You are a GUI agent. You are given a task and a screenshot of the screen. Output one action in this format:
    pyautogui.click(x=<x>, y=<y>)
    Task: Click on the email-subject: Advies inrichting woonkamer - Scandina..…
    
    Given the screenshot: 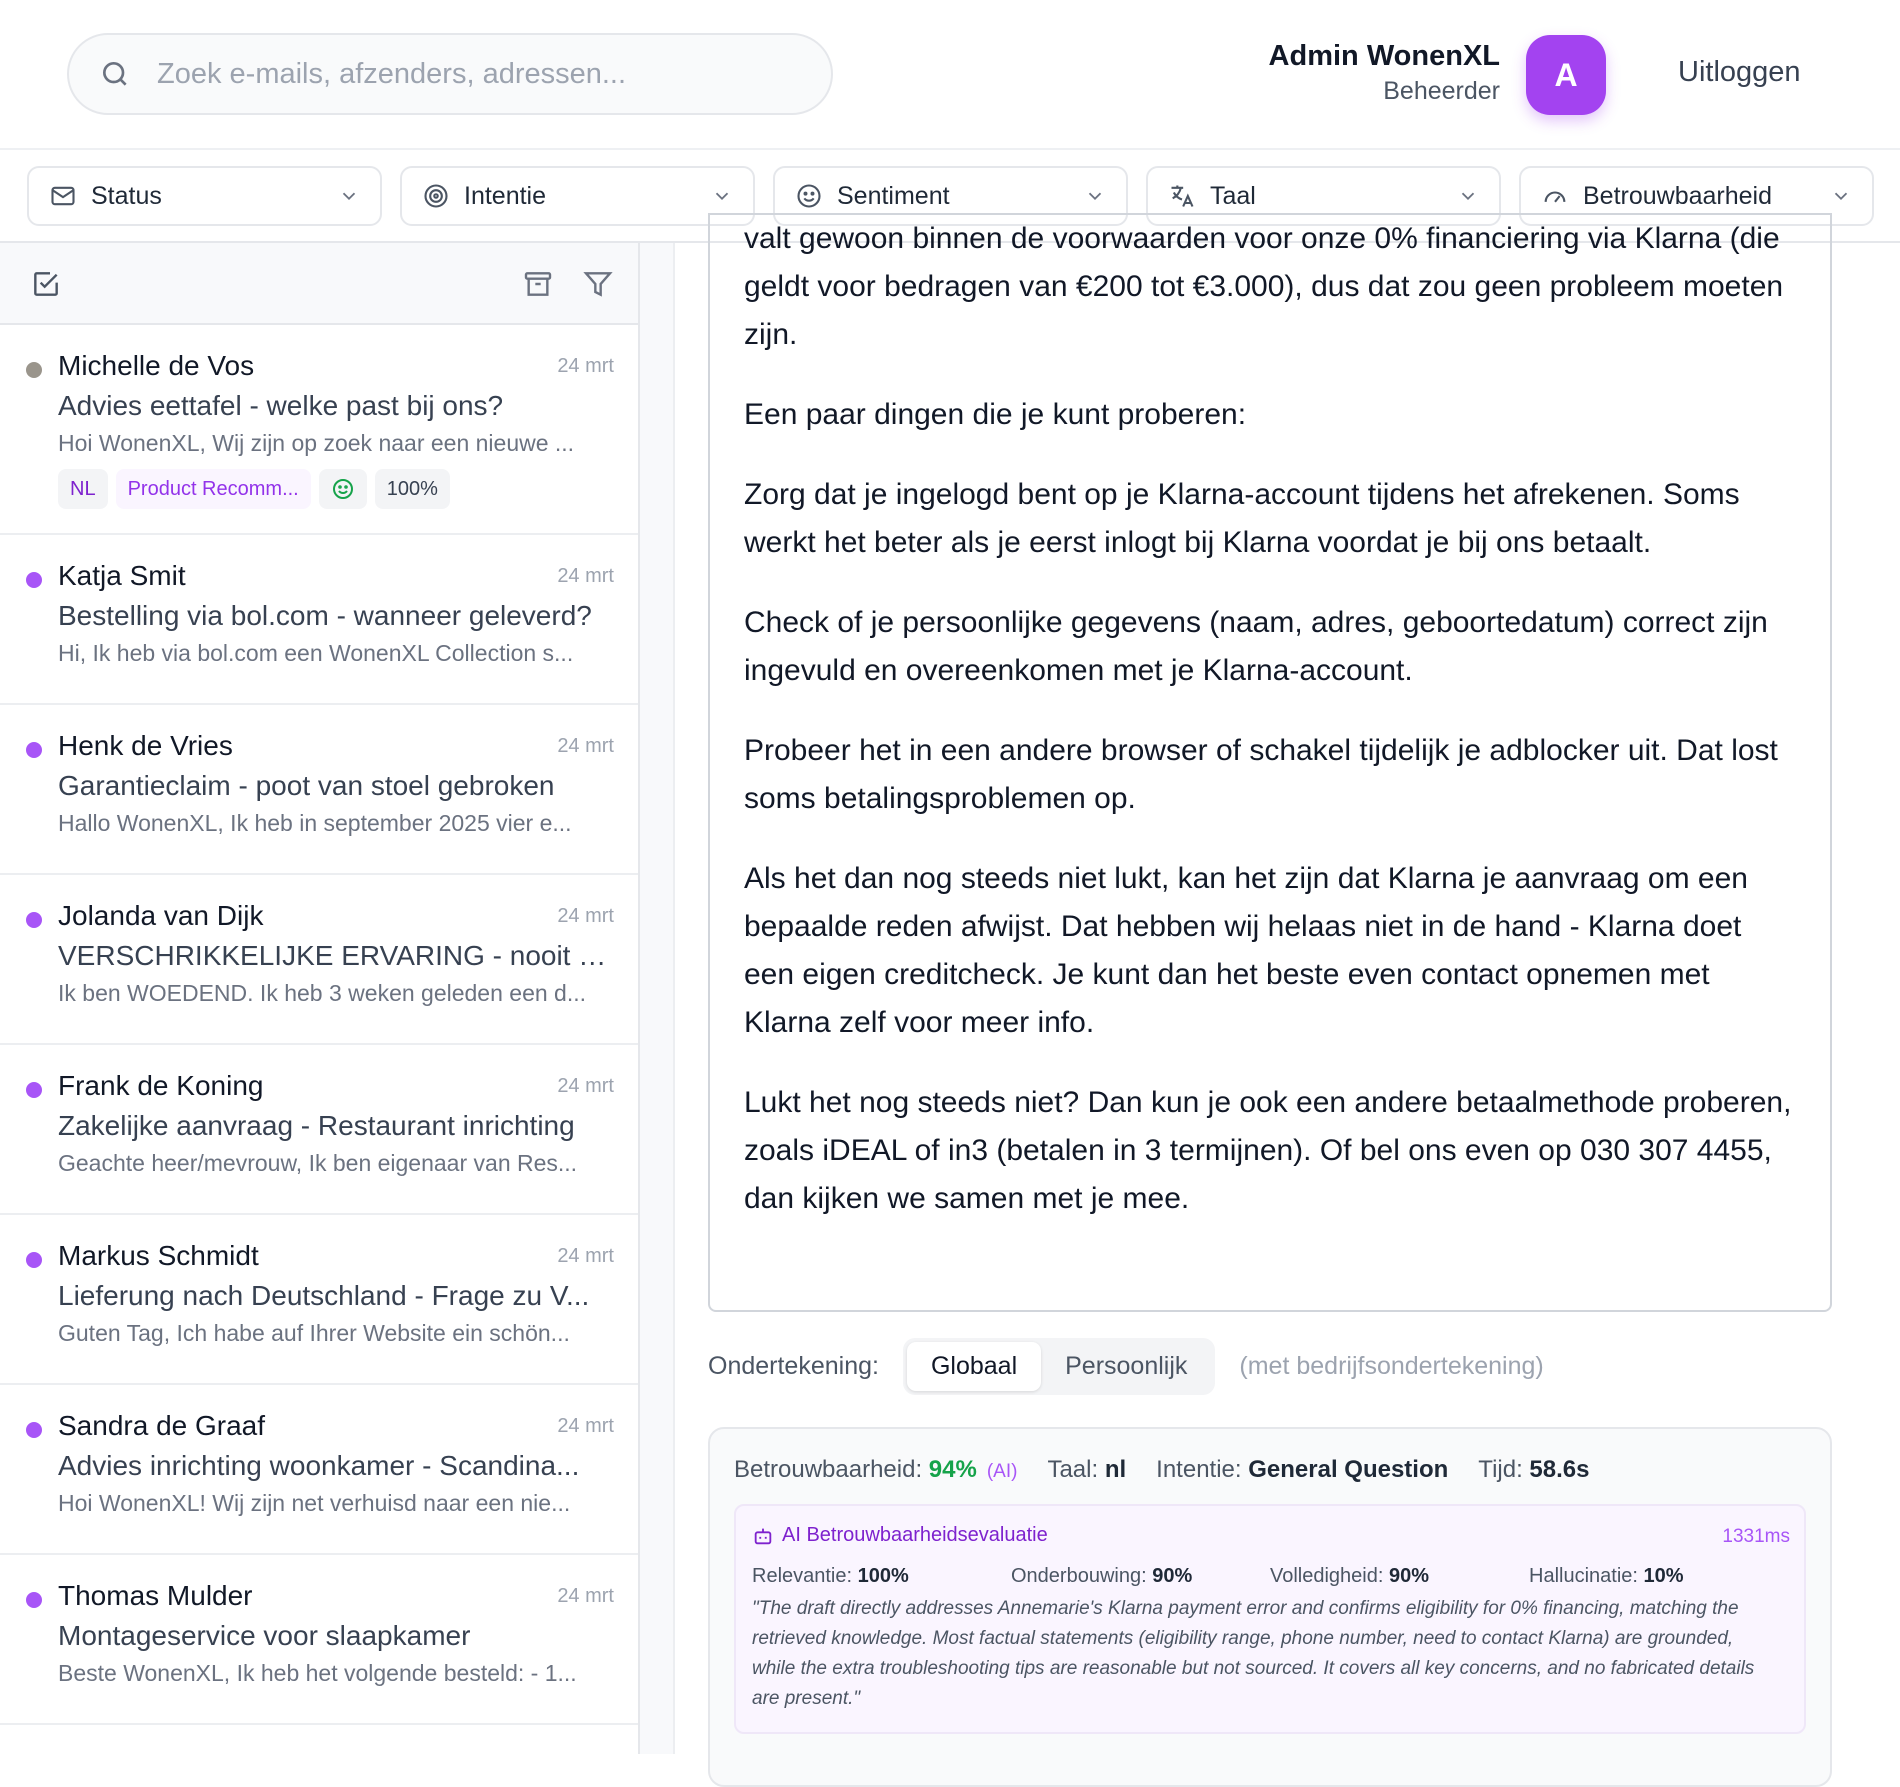 What is the action you would take?
    pyautogui.click(x=319, y=1465)
    